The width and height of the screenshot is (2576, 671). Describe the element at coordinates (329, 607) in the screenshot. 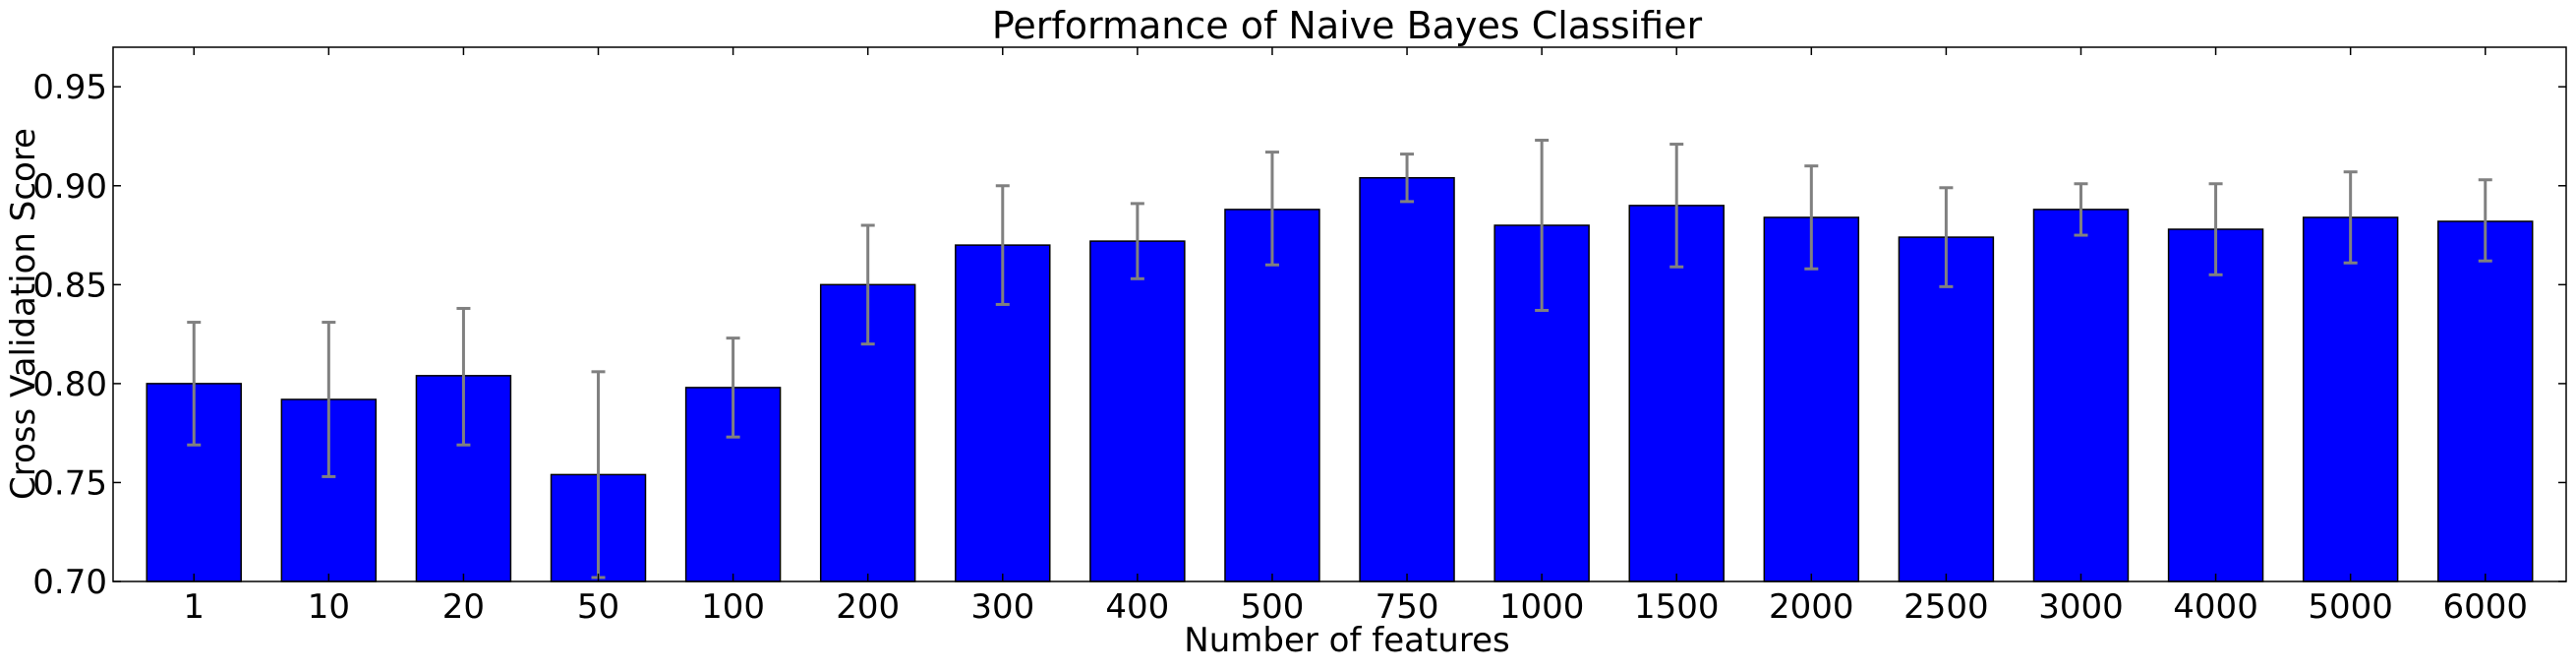

I see `x-tick-label: 10` at that location.